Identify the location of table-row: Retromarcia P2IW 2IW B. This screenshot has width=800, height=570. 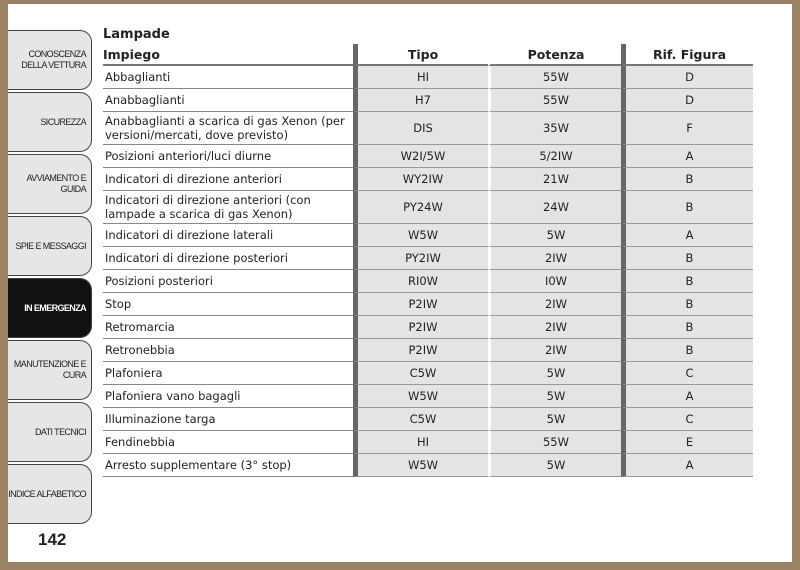
(428, 327).